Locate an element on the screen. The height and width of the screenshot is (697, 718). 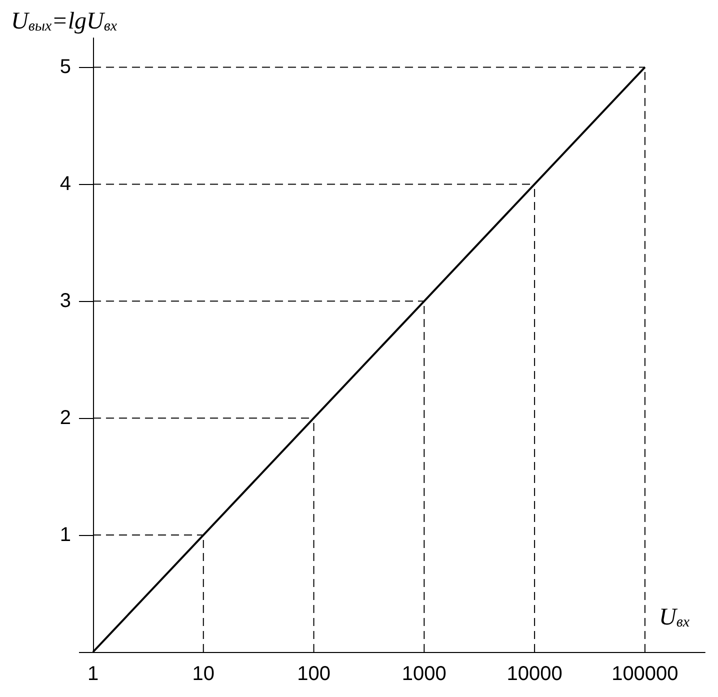
y-tick-label: 1 is located at coordinates (65, 535).